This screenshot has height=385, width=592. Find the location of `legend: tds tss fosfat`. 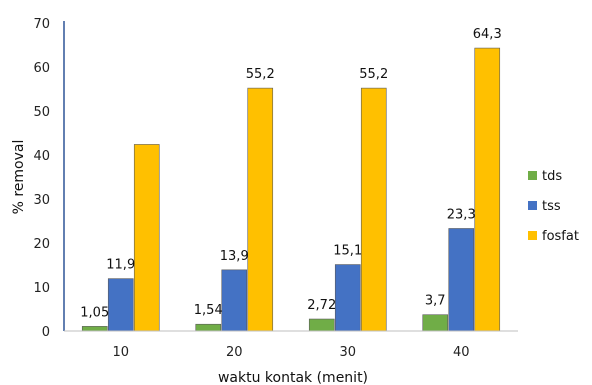

legend: tds tss fosfat is located at coordinates (553, 206).